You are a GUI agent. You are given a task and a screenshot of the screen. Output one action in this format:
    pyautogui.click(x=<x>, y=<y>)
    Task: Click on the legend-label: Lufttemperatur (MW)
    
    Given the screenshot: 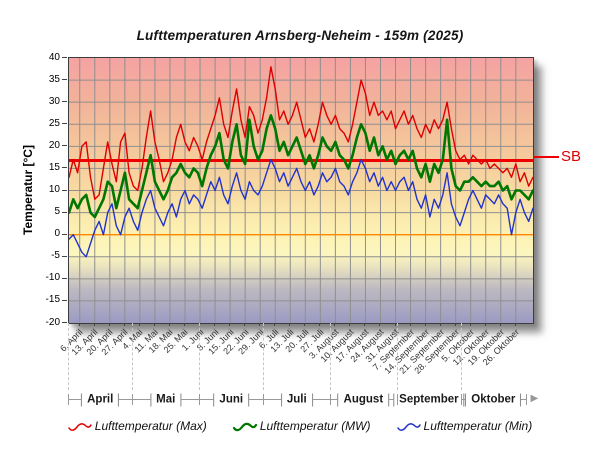 What is the action you would take?
    pyautogui.click(x=315, y=426)
    